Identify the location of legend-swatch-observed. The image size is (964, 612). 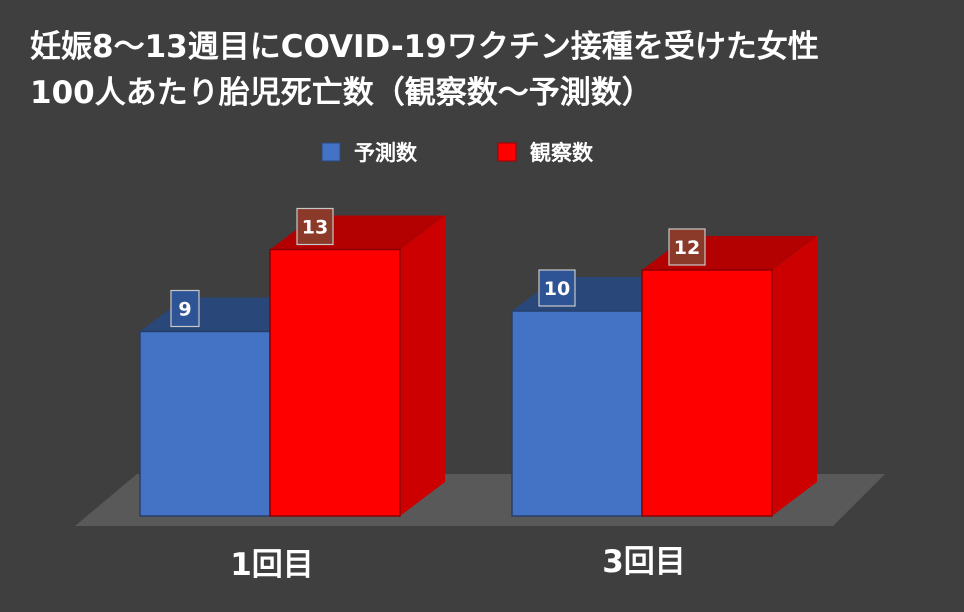
(507, 152).